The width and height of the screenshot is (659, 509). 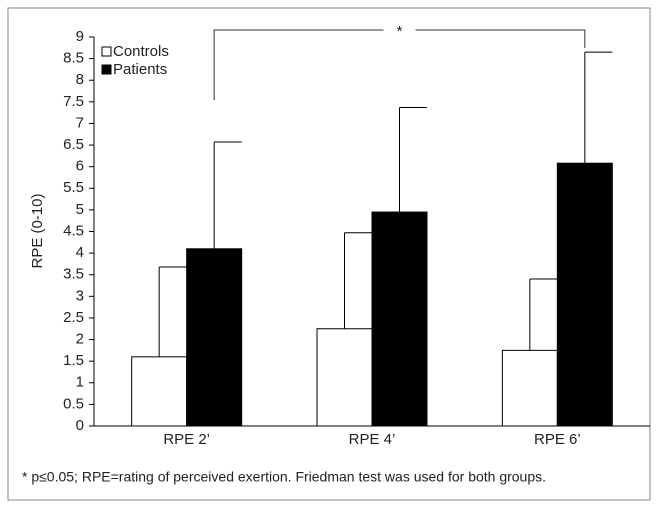 What do you see at coordinates (80, 122) in the screenshot?
I see `y-tick-label: 7` at bounding box center [80, 122].